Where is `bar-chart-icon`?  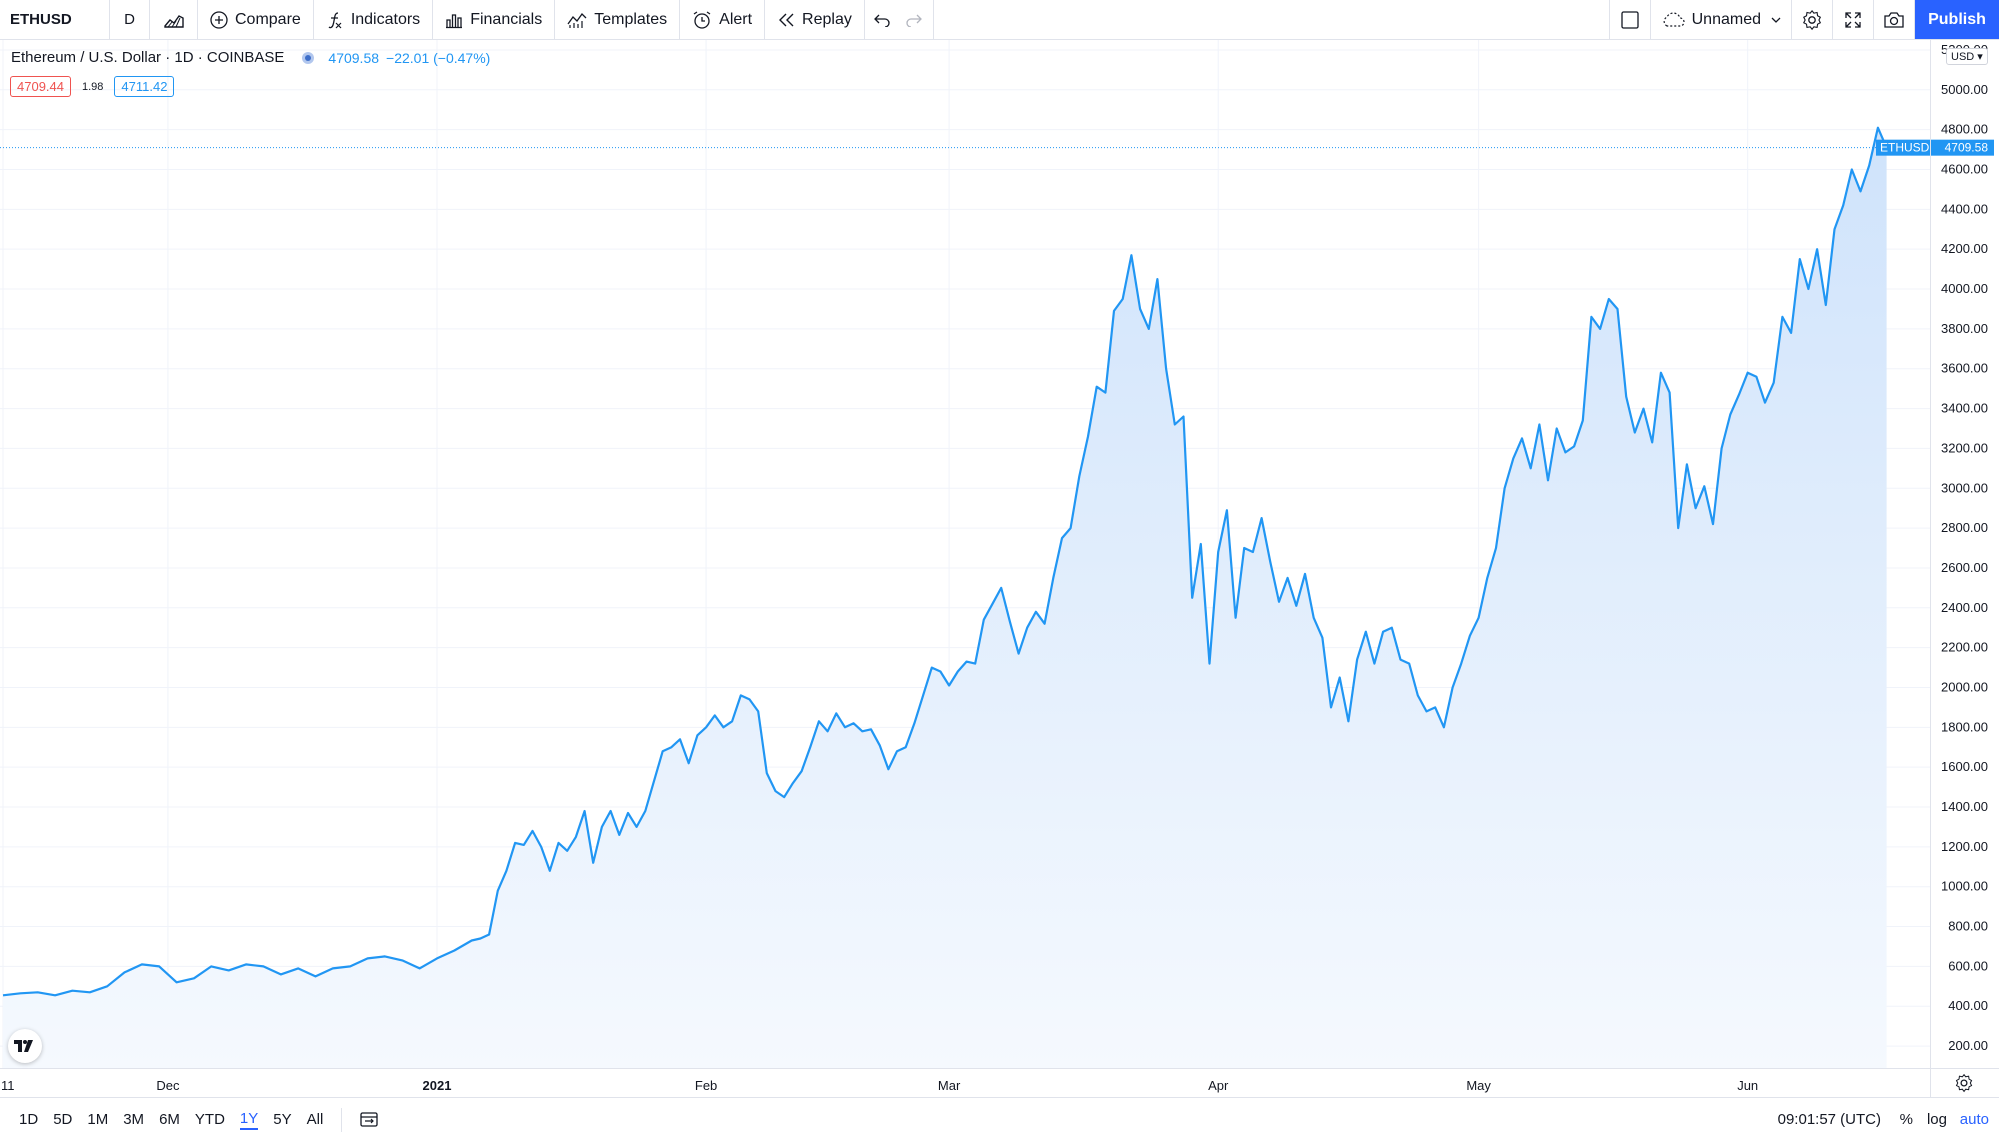
bar-chart-icon is located at coordinates (454, 20).